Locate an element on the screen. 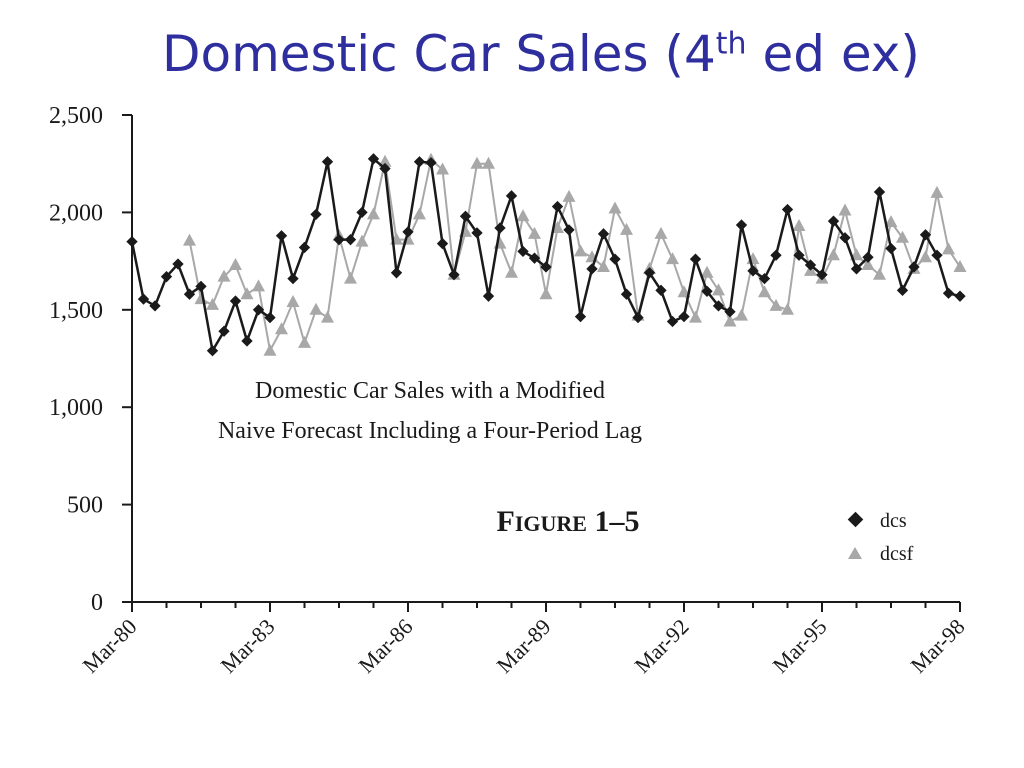  y-tick-label: 2,000 is located at coordinates (76, 213).